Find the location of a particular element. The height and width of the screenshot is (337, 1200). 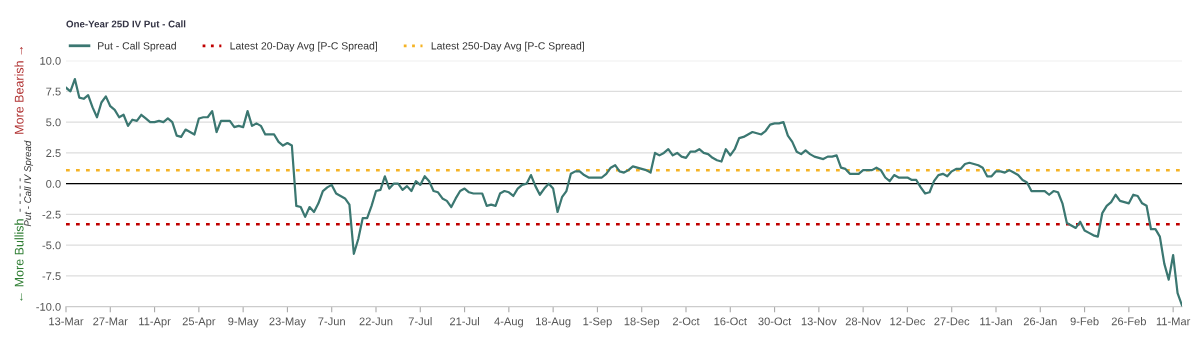

x-tick-label: 22-Jun is located at coordinates (376, 321).